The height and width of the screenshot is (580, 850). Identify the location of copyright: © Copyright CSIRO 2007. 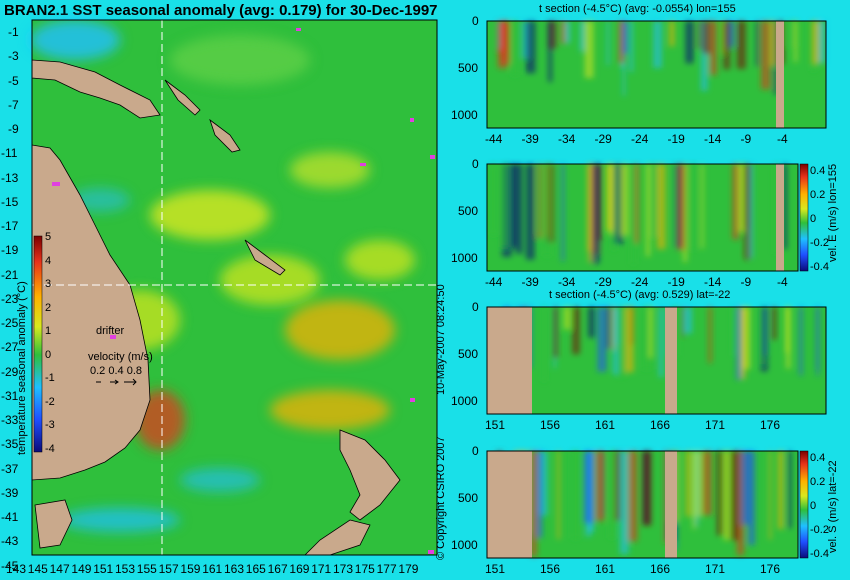
(441, 498).